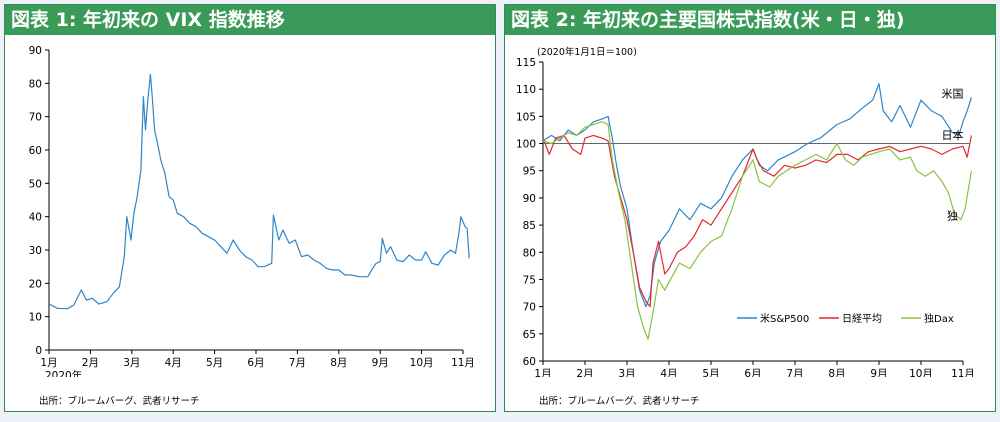 Image resolution: width=1000 pixels, height=422 pixels. Describe the element at coordinates (529, 172) in the screenshot. I see `y-tick-label: 95` at that location.